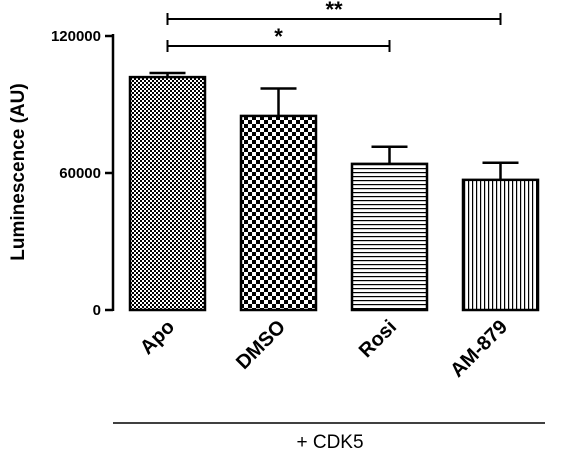 This screenshot has height=456, width=561. What do you see at coordinates (389, 237) in the screenshot?
I see `bar-rosi` at bounding box center [389, 237].